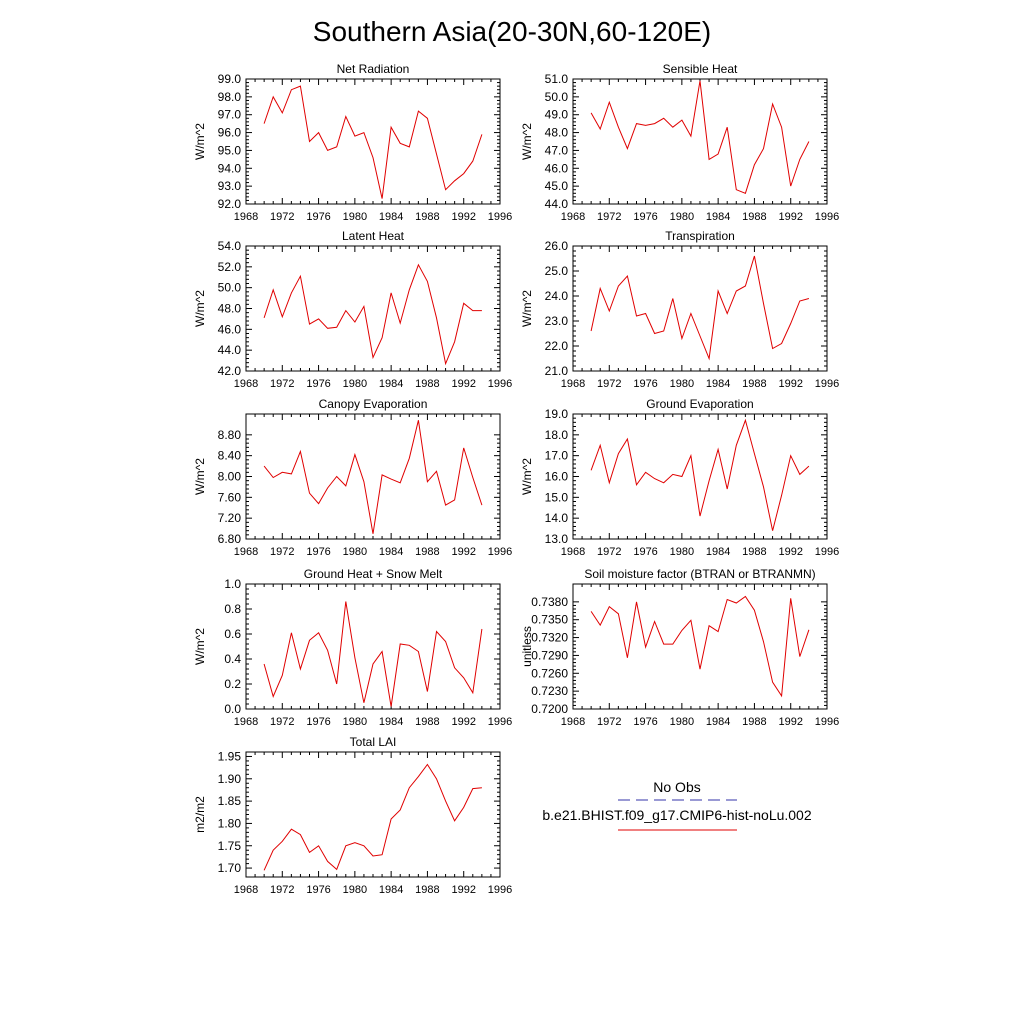 The image size is (1024, 1024). I want to click on y-tick-label: 17.0, so click(557, 456).